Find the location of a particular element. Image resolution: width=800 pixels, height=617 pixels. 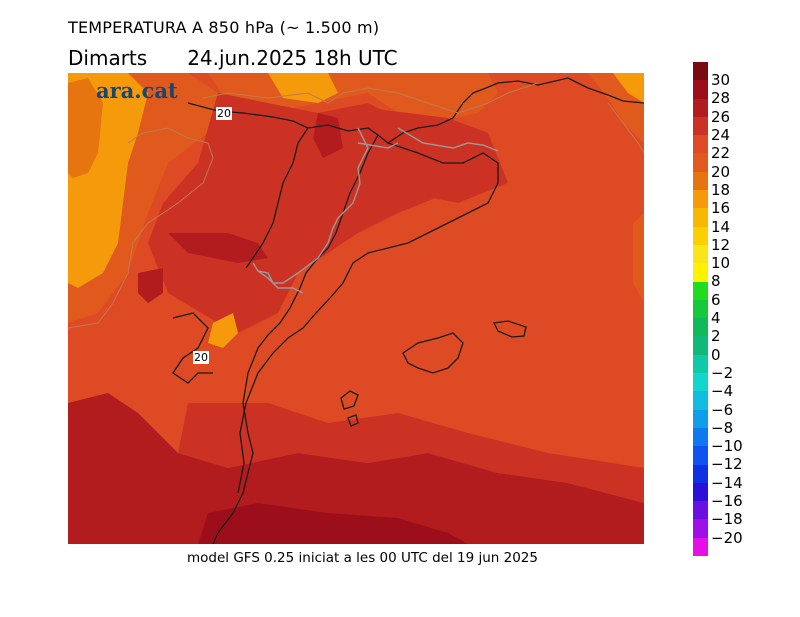

legend-label: 2 is located at coordinates (716, 336).